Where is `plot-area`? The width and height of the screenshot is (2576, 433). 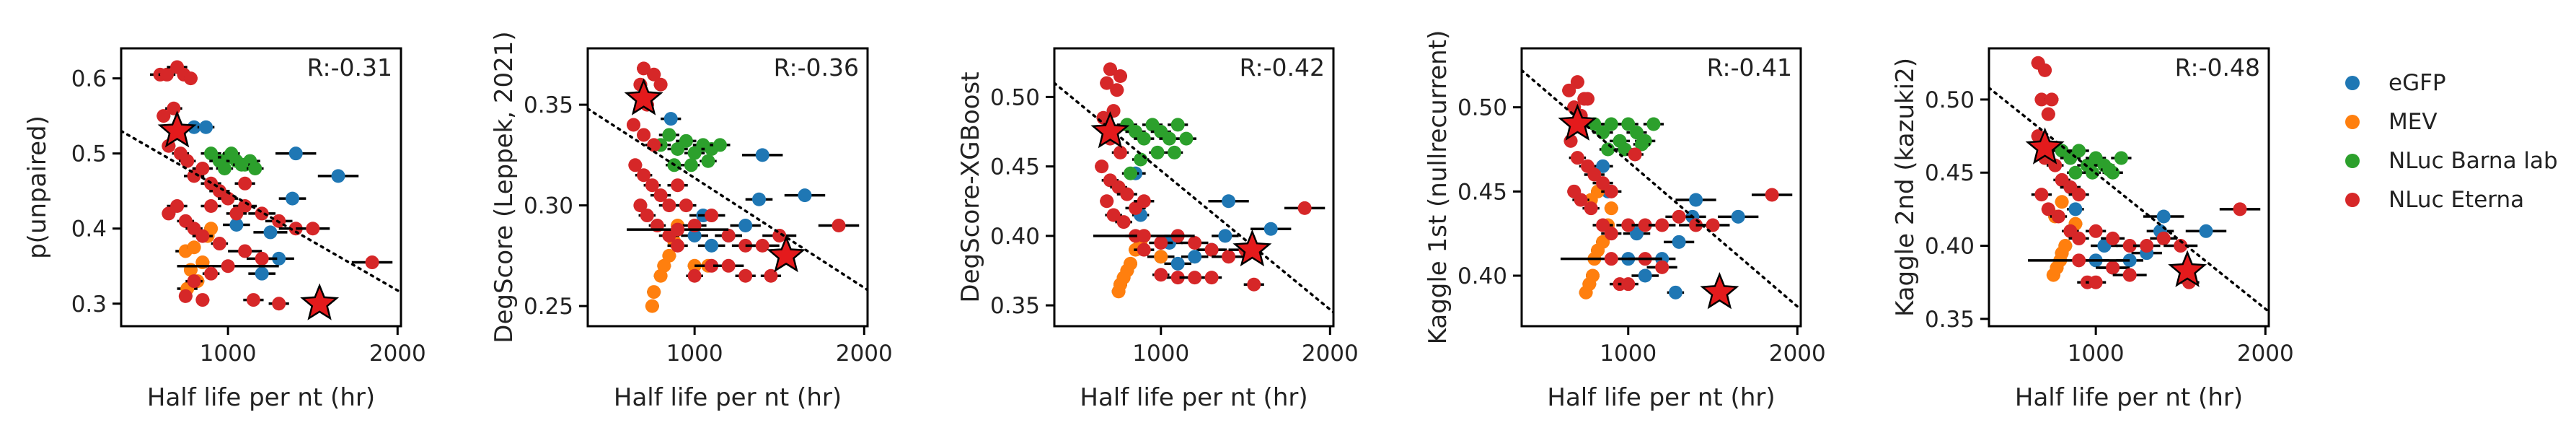
plot-area is located at coordinates (2129, 184).